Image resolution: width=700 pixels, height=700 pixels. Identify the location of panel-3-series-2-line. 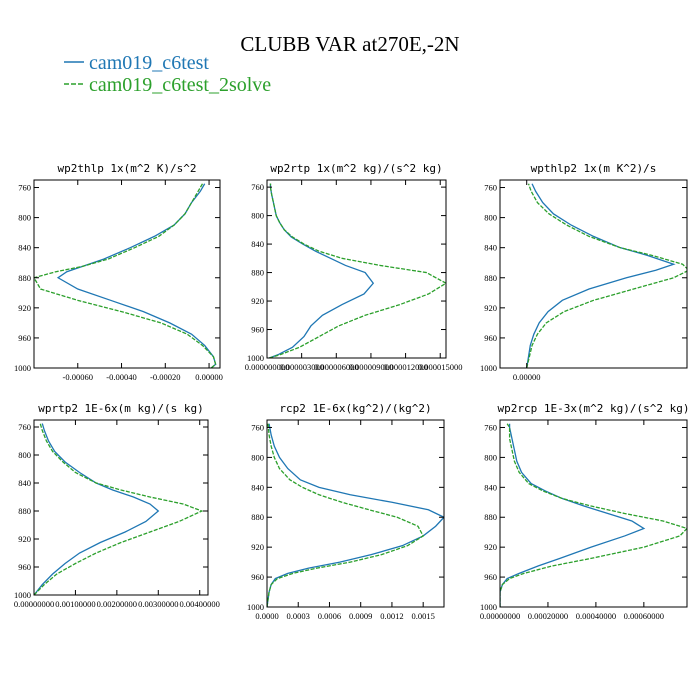
(606, 275).